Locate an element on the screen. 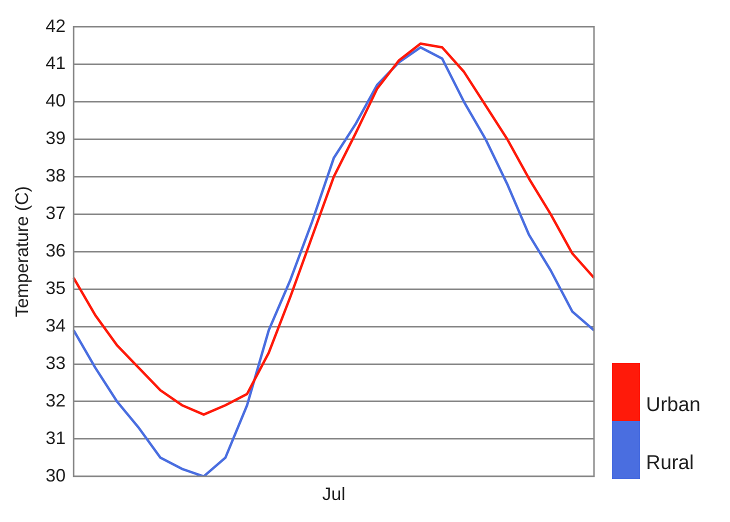 The image size is (730, 522). y-tick-label: 30 is located at coordinates (56, 475).